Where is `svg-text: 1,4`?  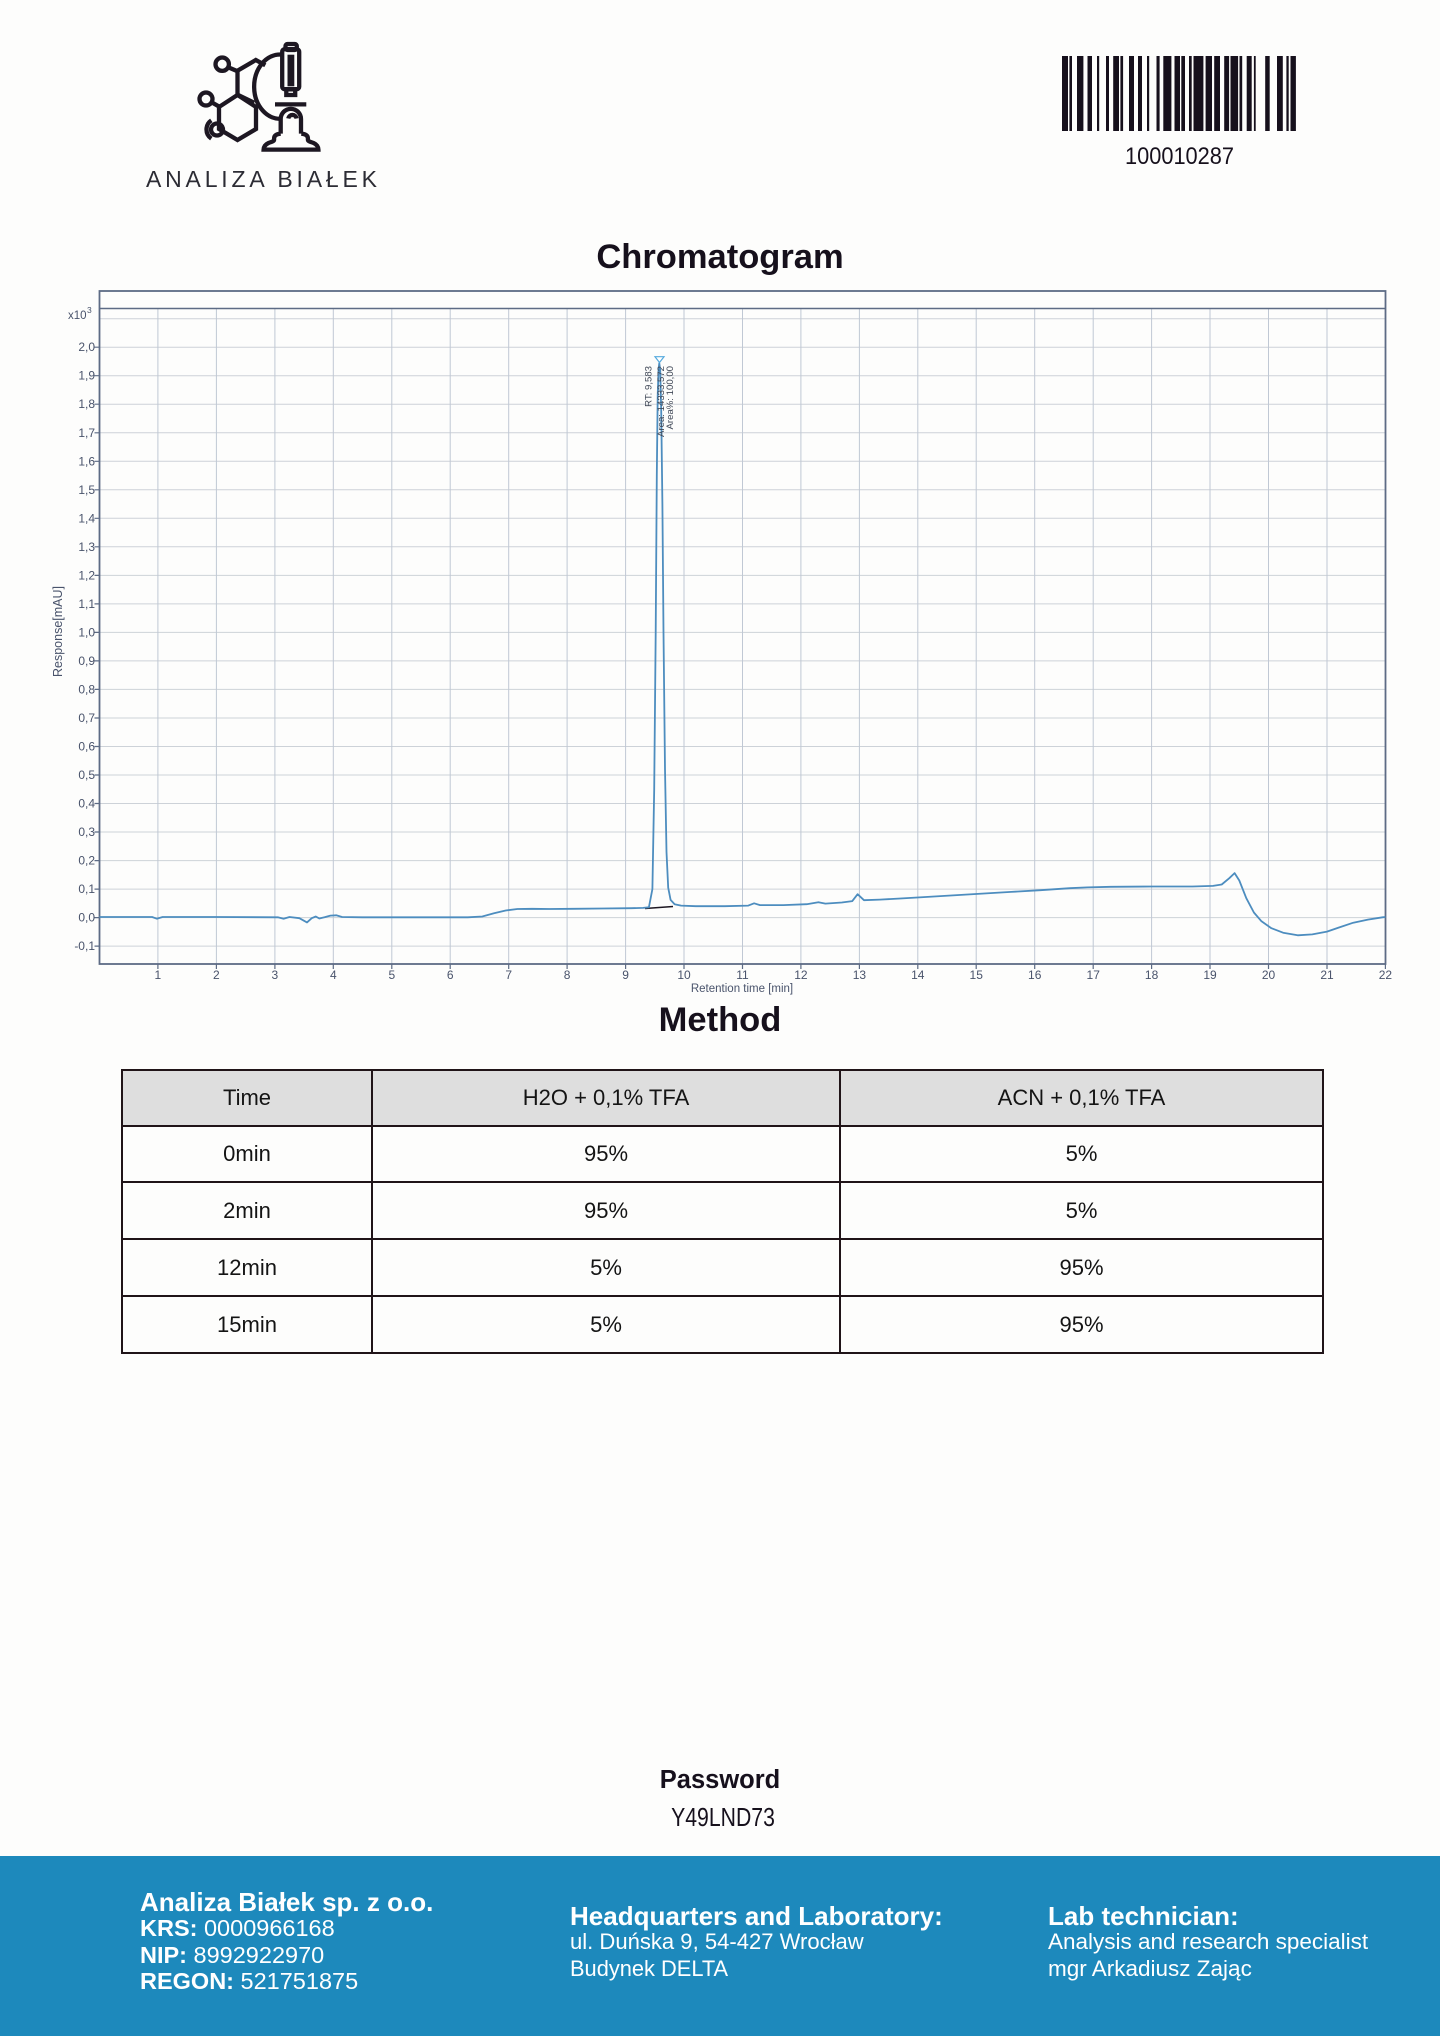 svg-text: 1,4 is located at coordinates (86, 518).